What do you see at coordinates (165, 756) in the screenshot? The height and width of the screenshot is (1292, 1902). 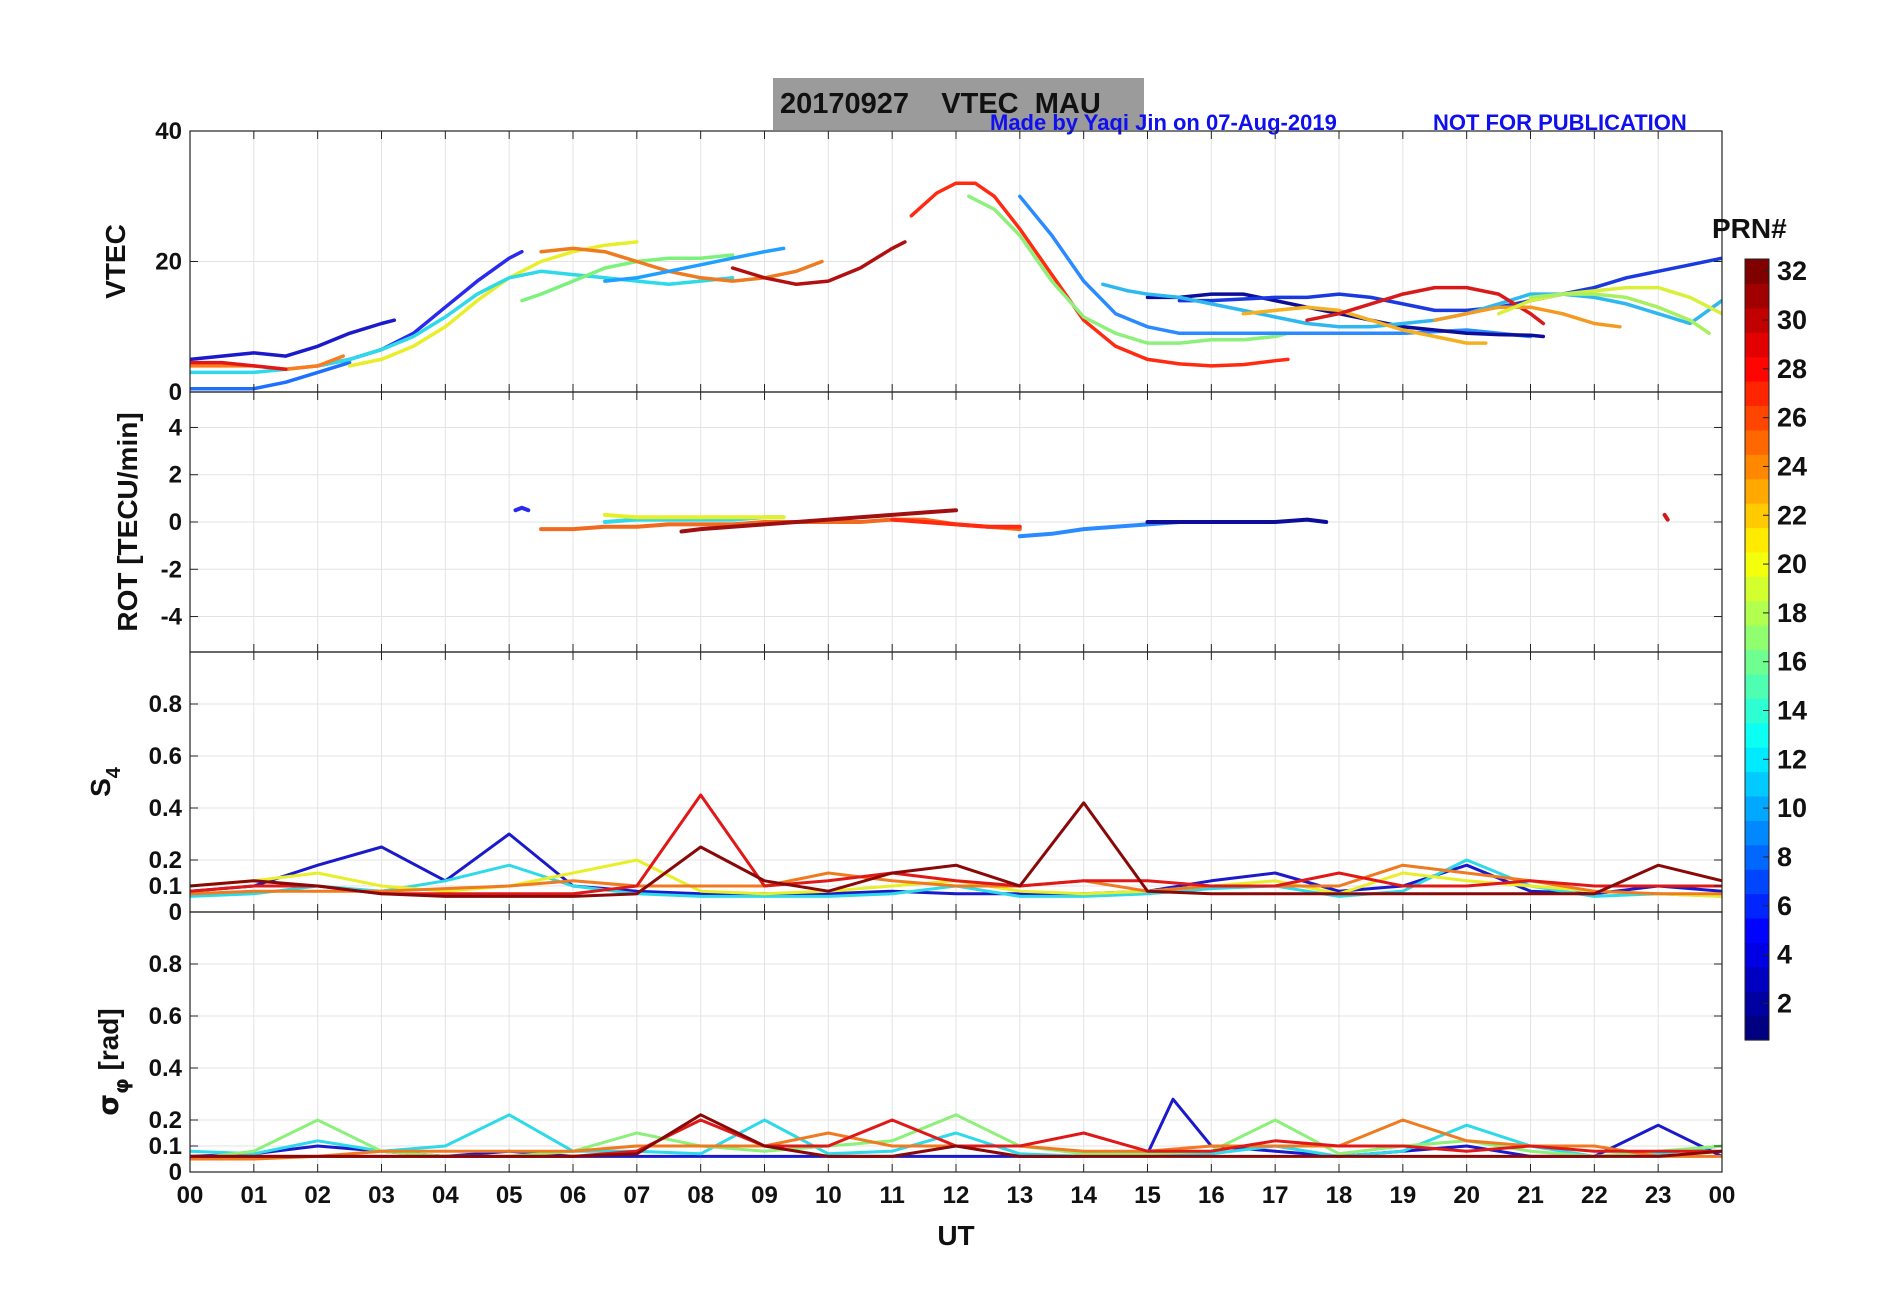 I see `y-tick-label: 0.6` at bounding box center [165, 756].